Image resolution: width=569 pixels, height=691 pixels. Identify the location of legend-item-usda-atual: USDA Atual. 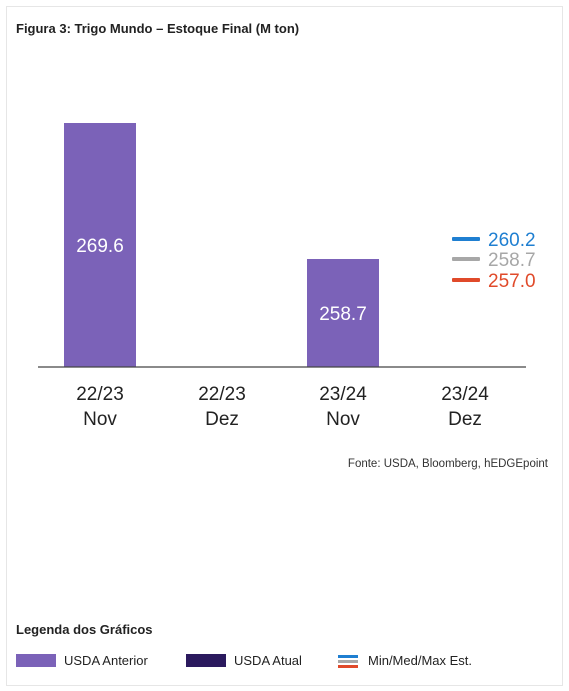
(244, 660).